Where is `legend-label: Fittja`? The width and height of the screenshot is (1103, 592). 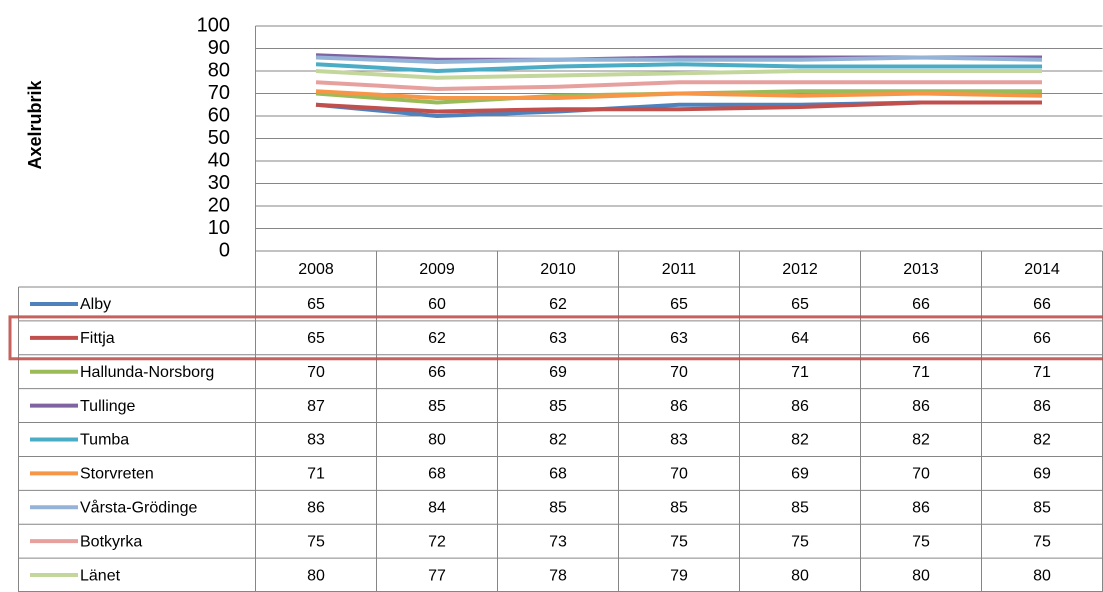 legend-label: Fittja is located at coordinates (97, 338).